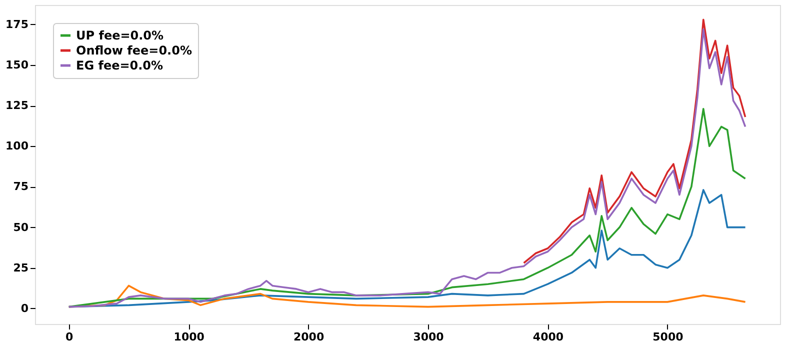  I want to click on x-tick-label: 5000, so click(668, 337).